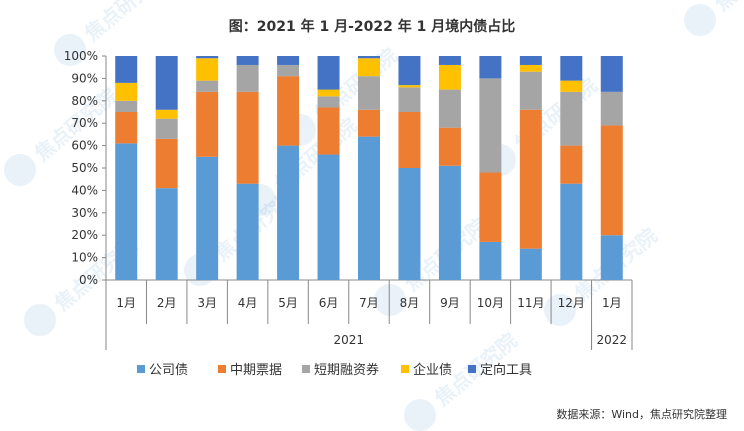 This screenshot has width=744, height=431. Describe the element at coordinates (288, 303) in the screenshot. I see `x-tick-label: 5月` at that location.